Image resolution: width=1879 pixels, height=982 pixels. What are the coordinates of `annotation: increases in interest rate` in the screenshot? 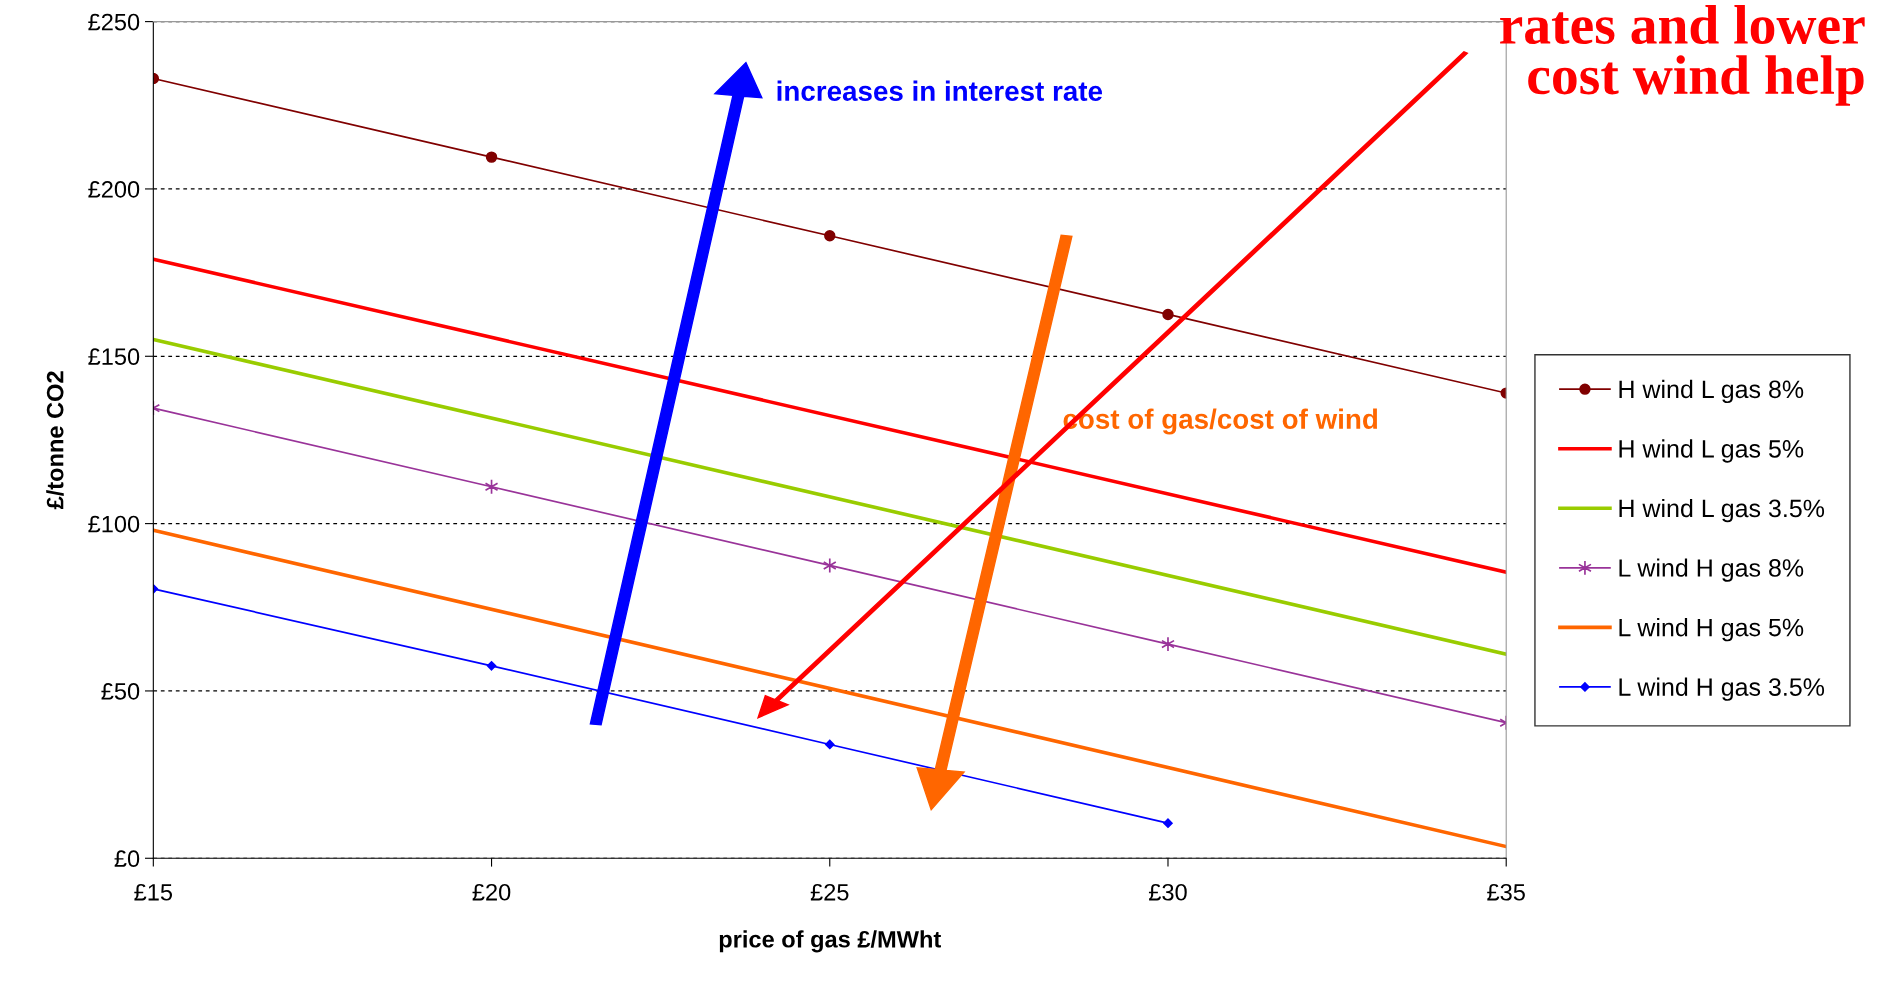 It's located at (940, 91).